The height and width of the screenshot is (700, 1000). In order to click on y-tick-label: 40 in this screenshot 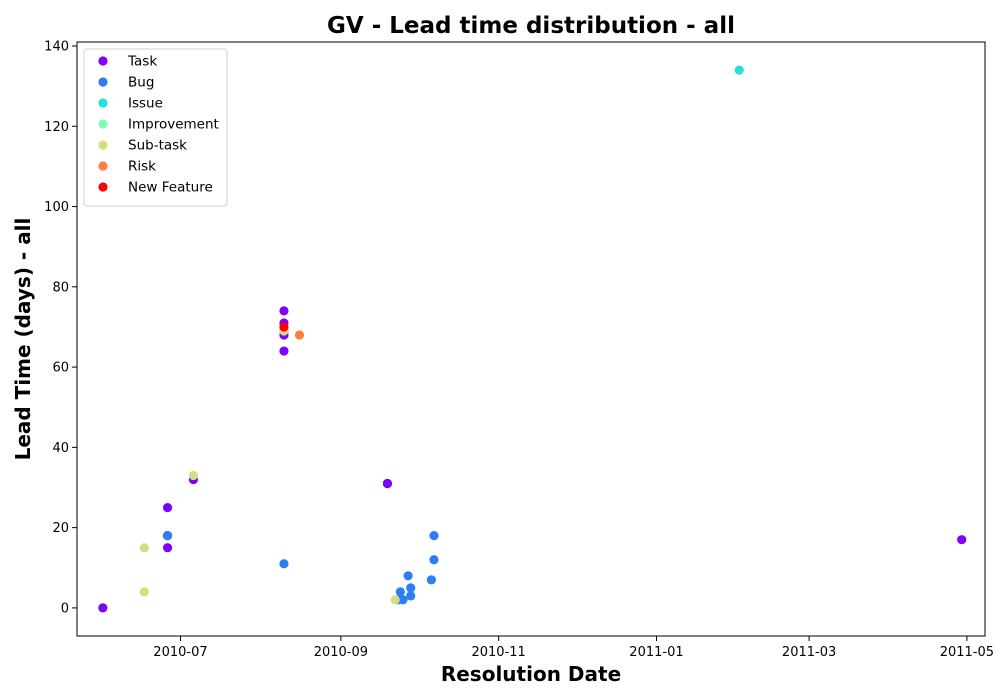, I will do `click(60, 448)`.